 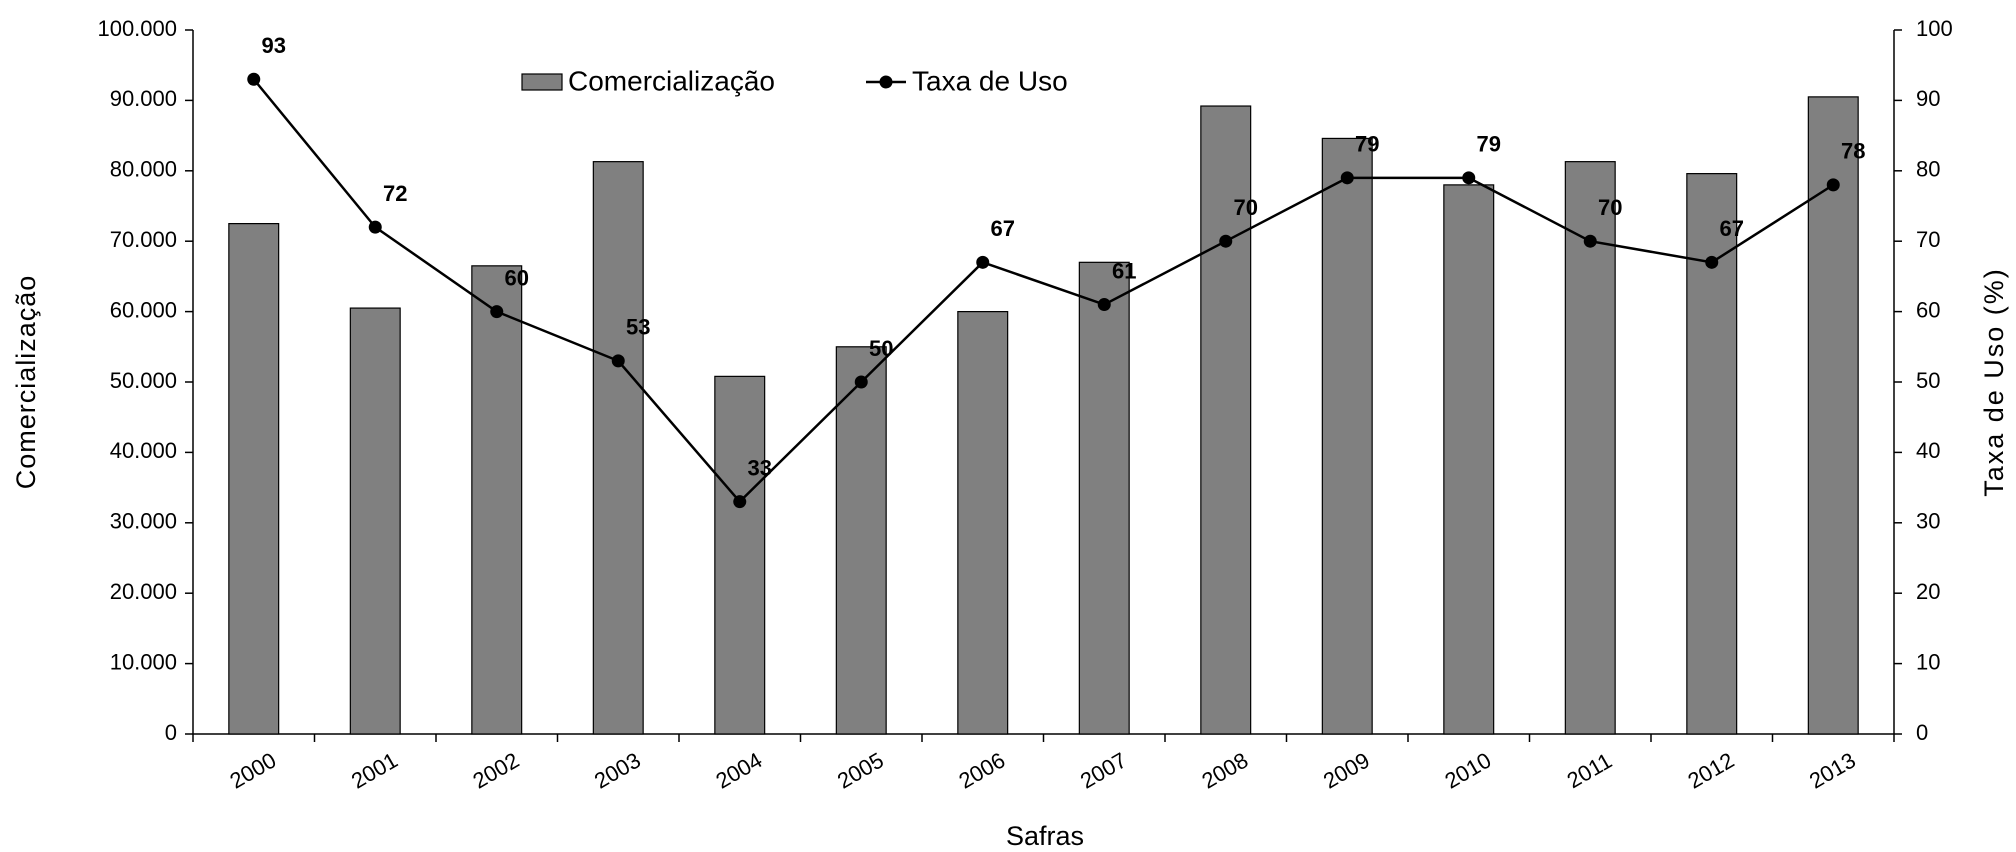 What do you see at coordinates (1710, 770) in the screenshot?
I see `x-tick-label: 2012` at bounding box center [1710, 770].